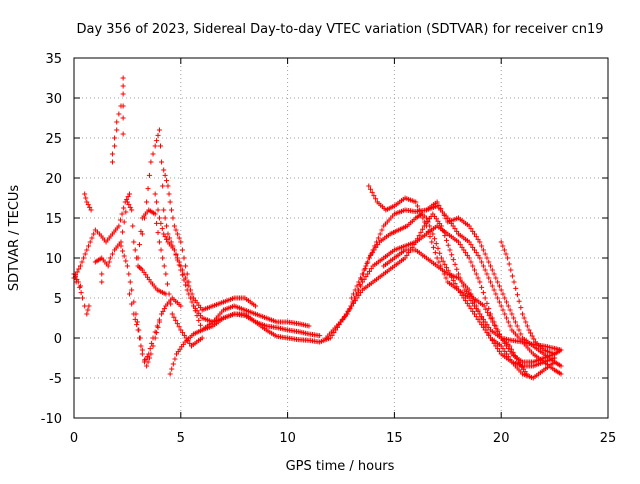 Image resolution: width=640 pixels, height=484 pixels. Describe the element at coordinates (53, 59) in the screenshot. I see `y-tick-label: 35` at that location.